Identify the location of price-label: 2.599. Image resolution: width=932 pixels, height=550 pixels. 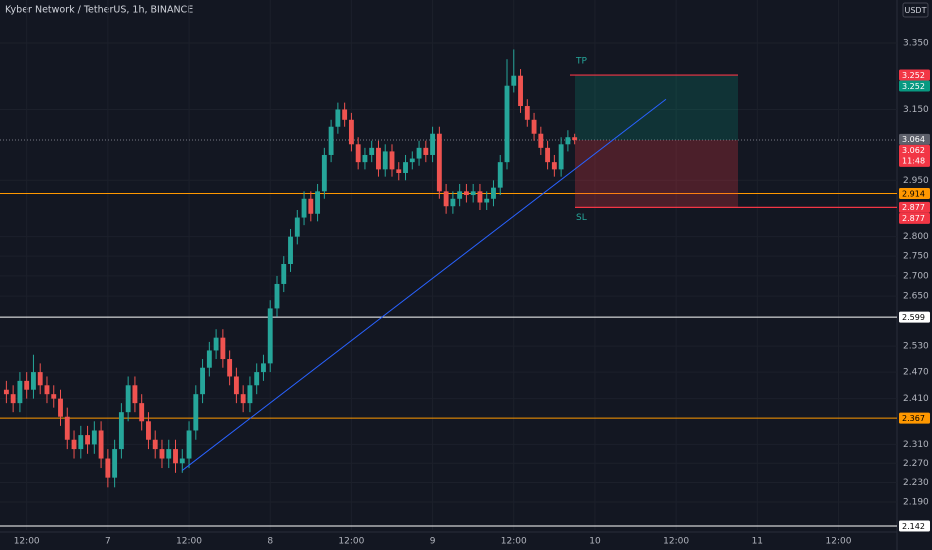
(913, 317).